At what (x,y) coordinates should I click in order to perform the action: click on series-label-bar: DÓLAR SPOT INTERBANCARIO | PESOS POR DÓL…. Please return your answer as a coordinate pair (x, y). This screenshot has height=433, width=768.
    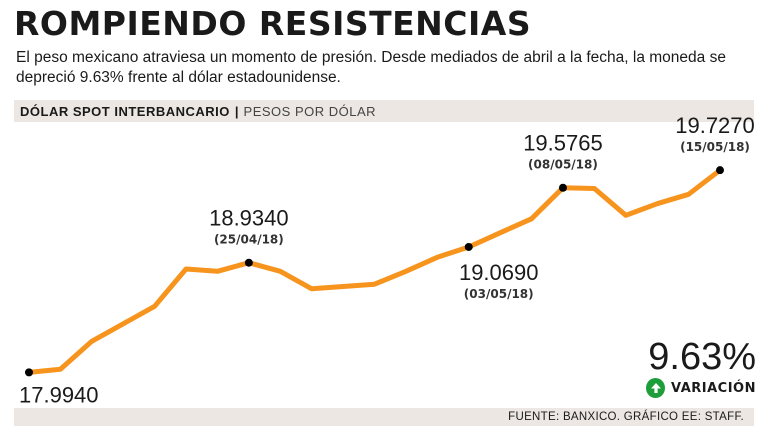
    Looking at the image, I should click on (384, 111).